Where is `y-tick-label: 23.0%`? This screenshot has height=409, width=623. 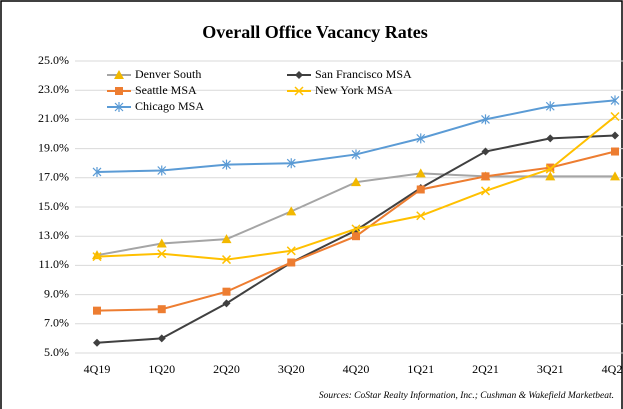 y-tick-label: 23.0% is located at coordinates (53, 89).